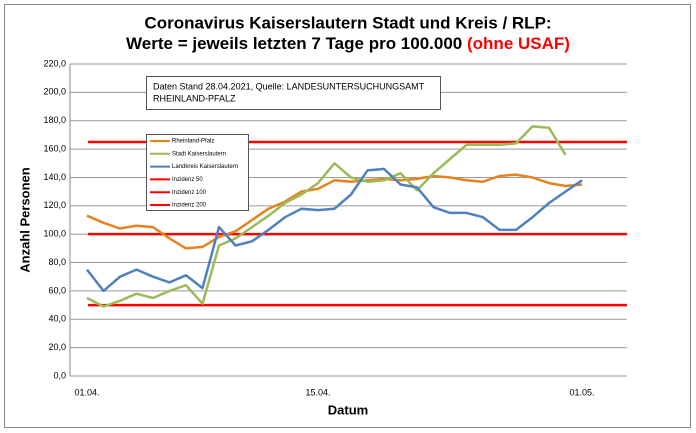 This screenshot has width=696, height=433. I want to click on y-tick-label: 20,0, so click(57, 347).